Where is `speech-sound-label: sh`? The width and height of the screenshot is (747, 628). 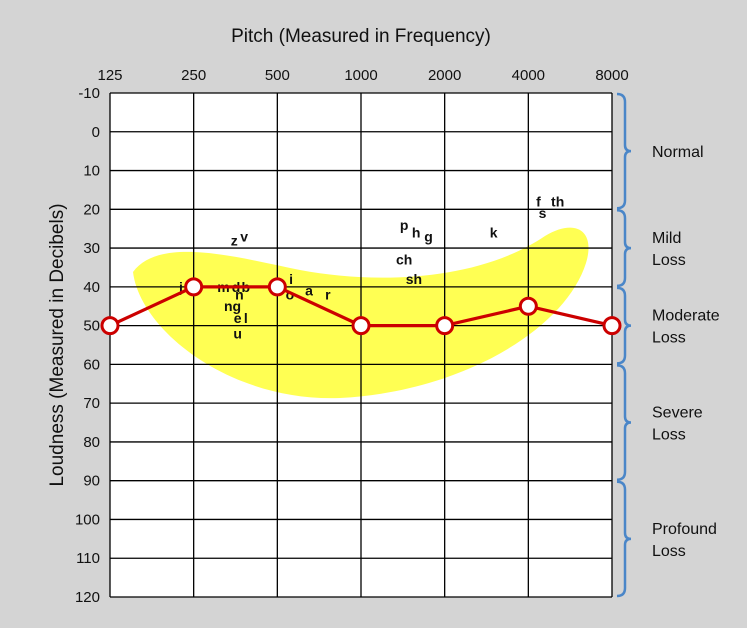
speech-sound-label: sh is located at coordinates (414, 279).